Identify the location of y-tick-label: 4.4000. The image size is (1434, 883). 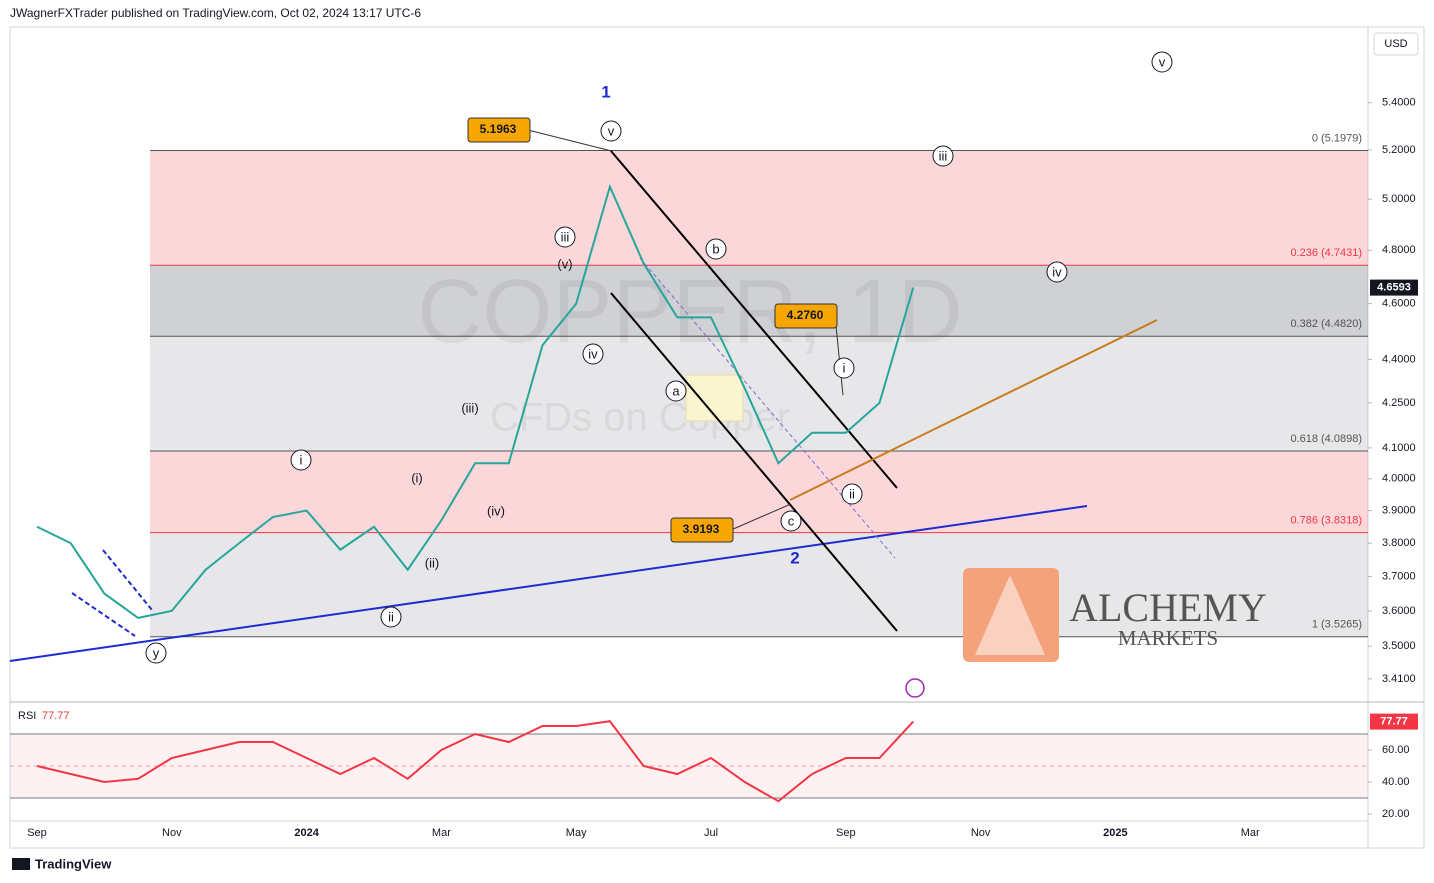
(1399, 359).